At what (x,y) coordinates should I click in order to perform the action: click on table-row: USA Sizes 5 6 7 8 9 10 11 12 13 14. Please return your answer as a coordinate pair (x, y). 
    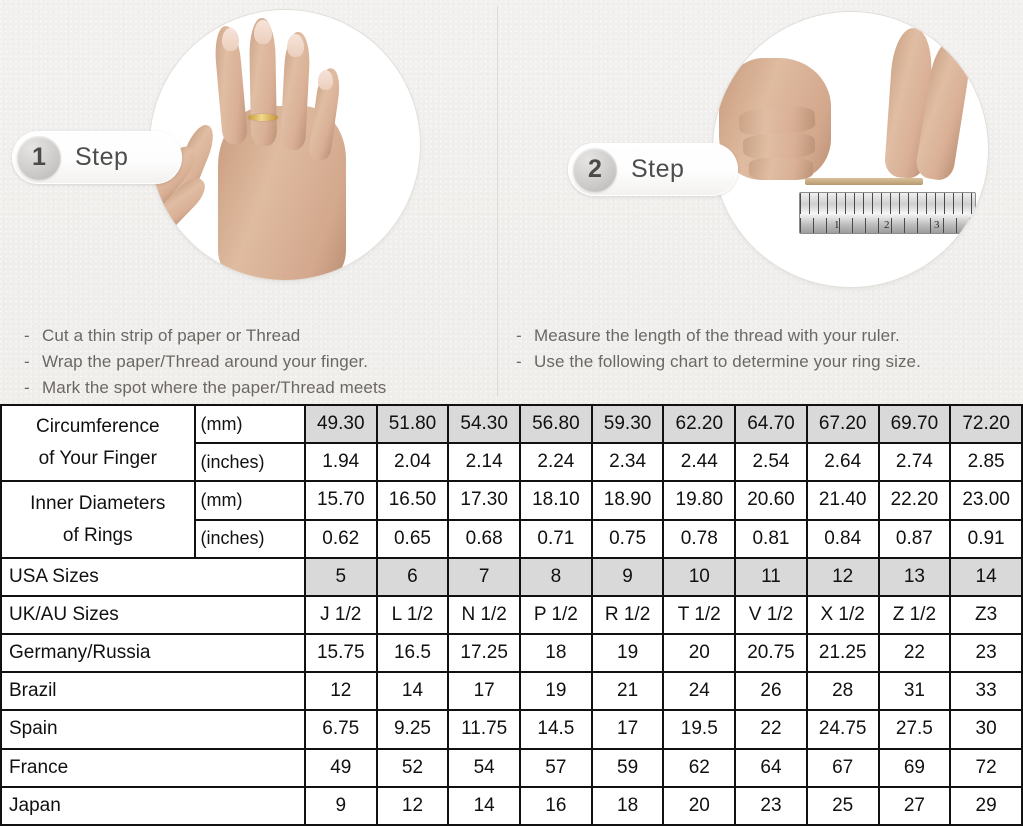
    Looking at the image, I should click on (511, 576).